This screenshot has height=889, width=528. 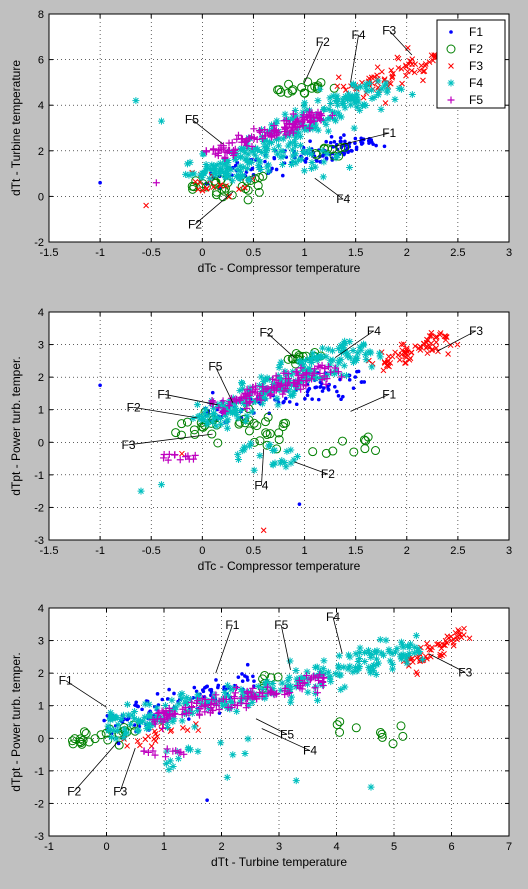 I want to click on y-axis-label: dTt - Turbine temperature, so click(x=16, y=128).